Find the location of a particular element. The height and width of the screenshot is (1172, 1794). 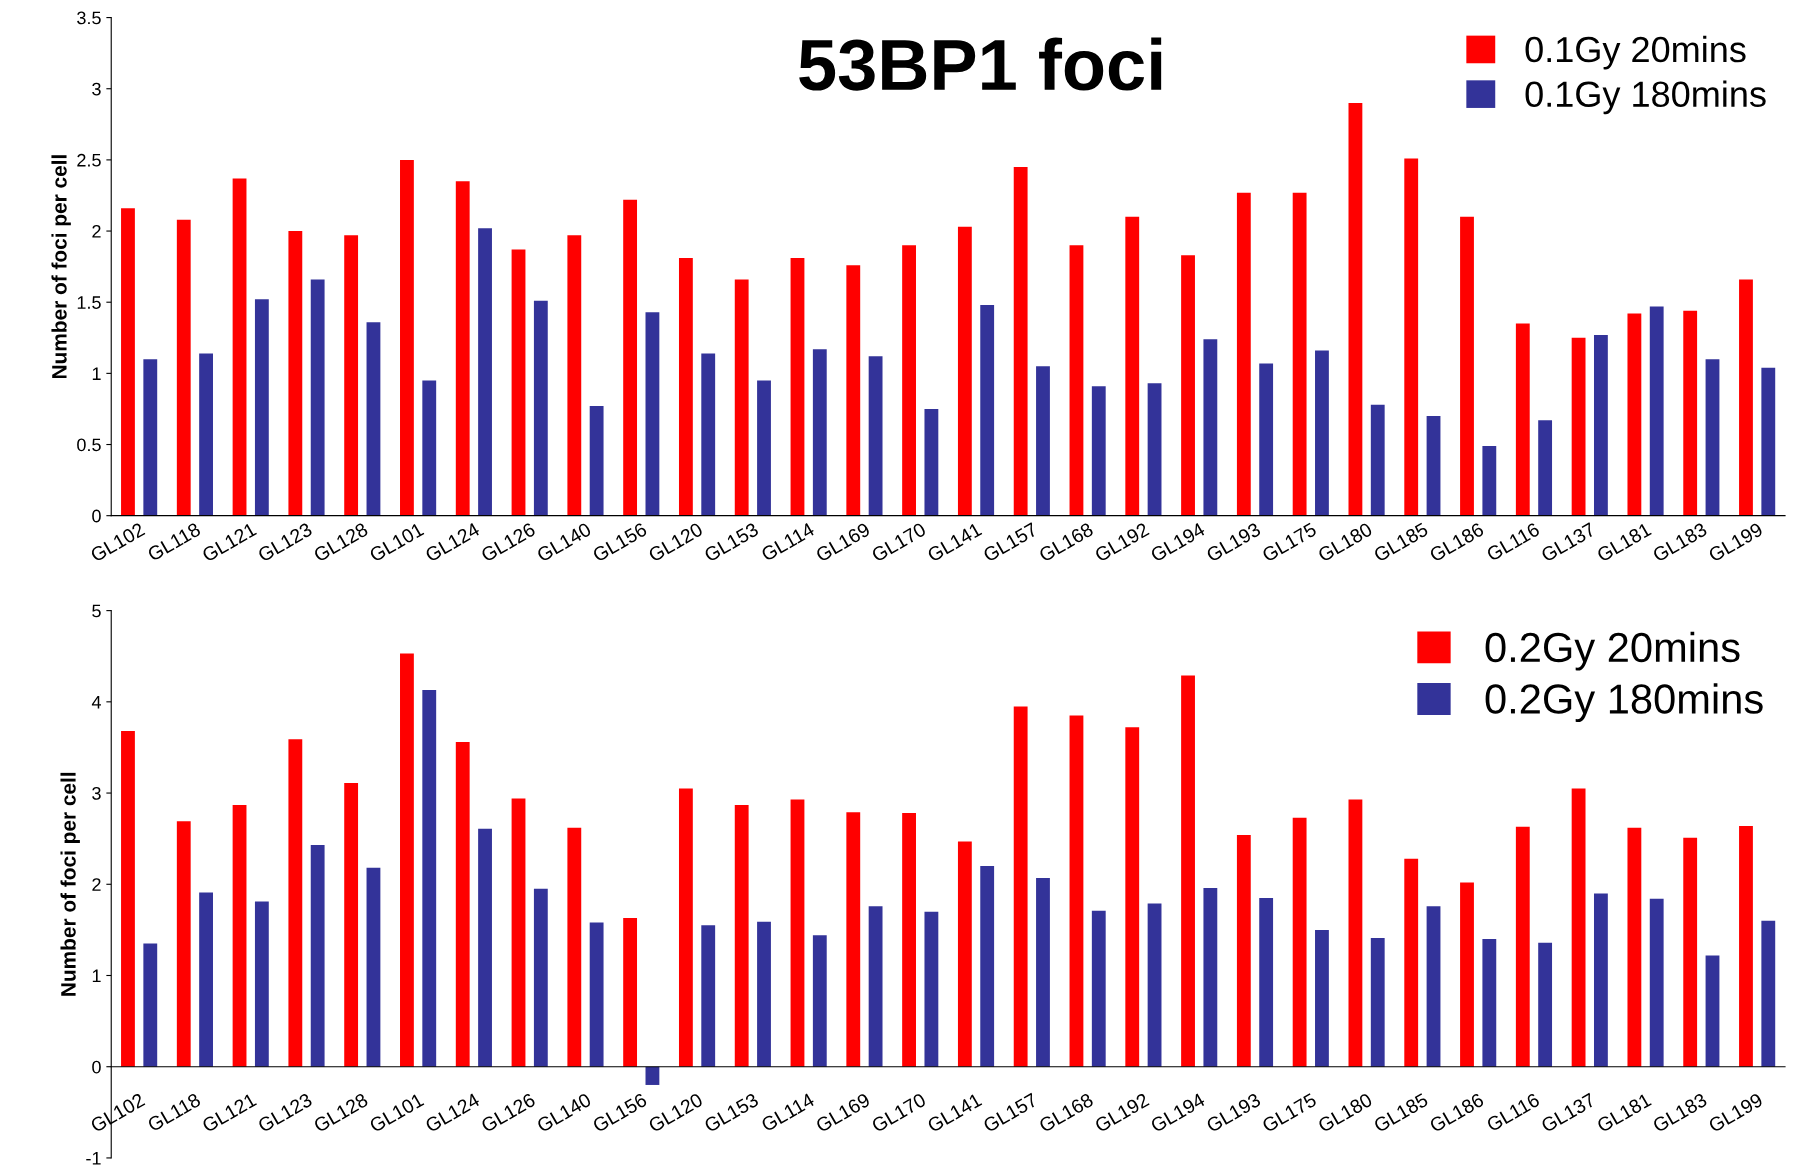

y-tick-label: 5 is located at coordinates (96, 611).